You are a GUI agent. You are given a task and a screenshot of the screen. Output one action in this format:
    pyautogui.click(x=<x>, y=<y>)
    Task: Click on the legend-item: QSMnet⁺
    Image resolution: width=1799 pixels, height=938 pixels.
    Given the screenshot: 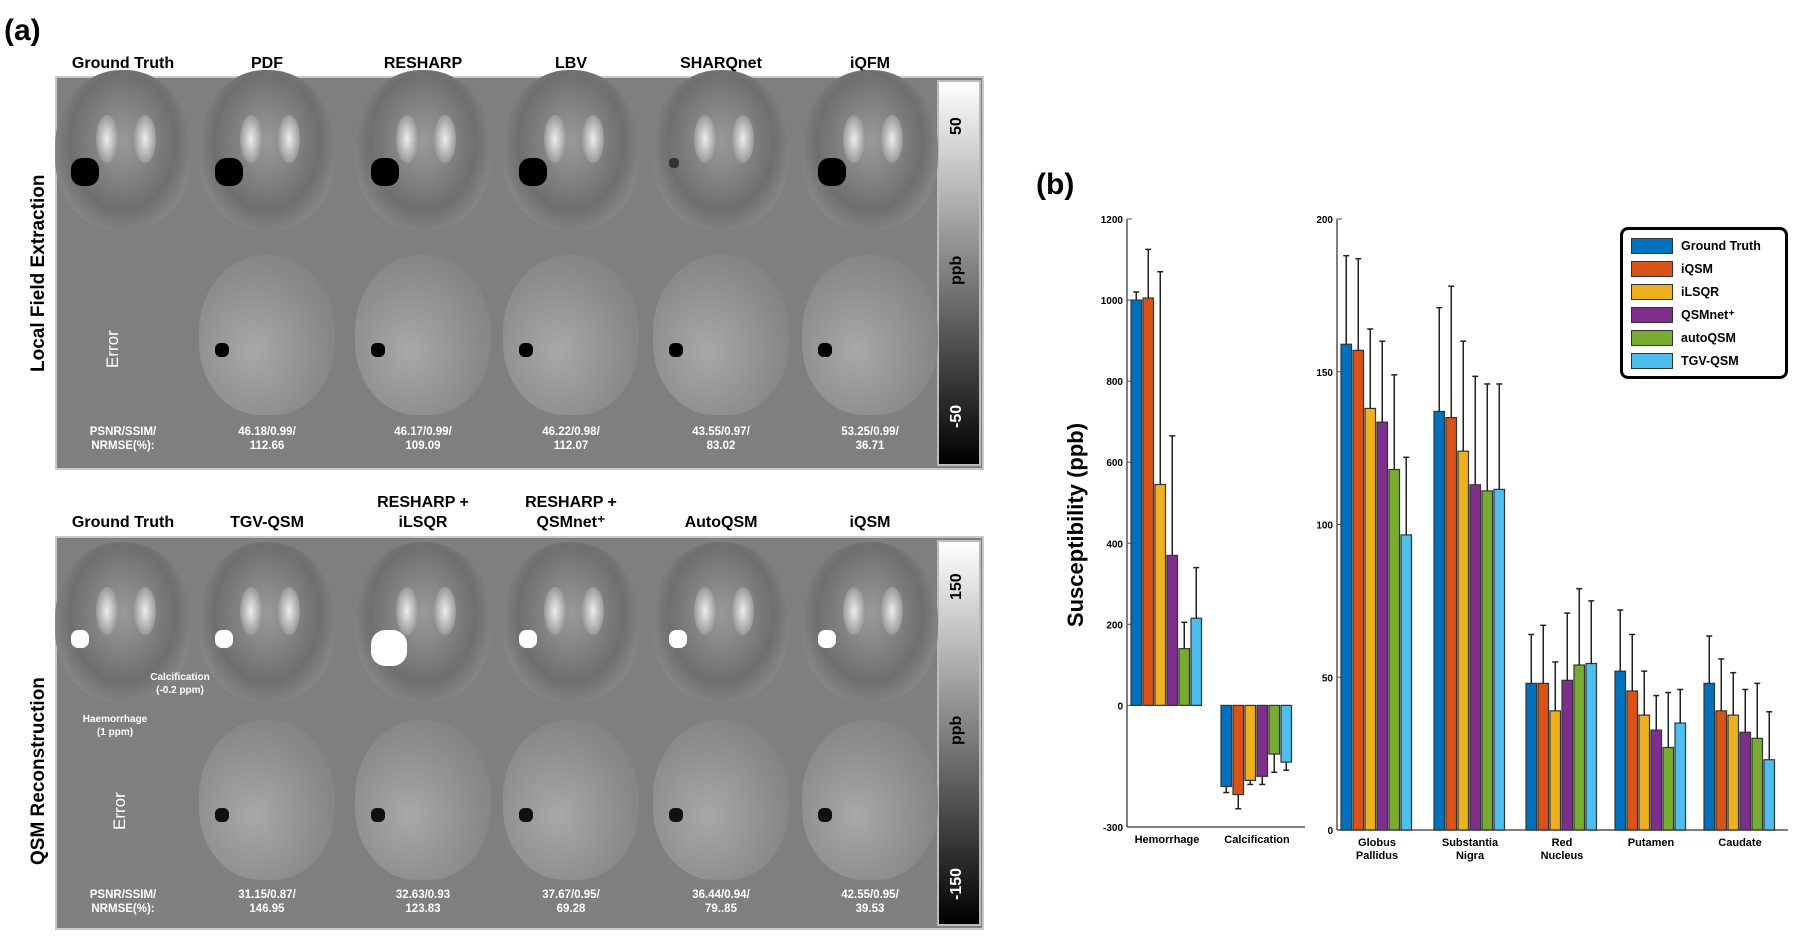 What is the action you would take?
    pyautogui.click(x=1704, y=314)
    